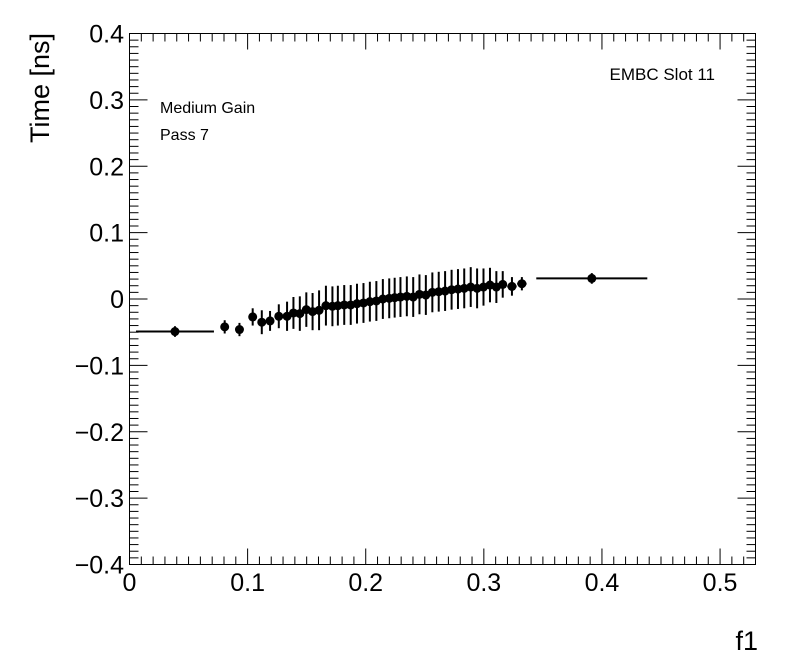 The image size is (796, 672). I want to click on y-tick-labels: −0.4 −0.3 −0.2 −0.1 0 0.1 0.2 0.3 0.4, so click(99, 300).